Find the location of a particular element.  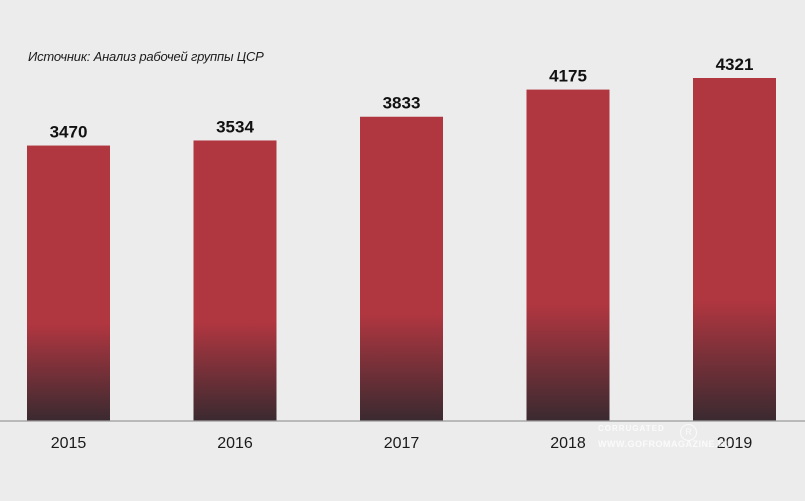

value-label-2015: 3470 is located at coordinates (69, 132).